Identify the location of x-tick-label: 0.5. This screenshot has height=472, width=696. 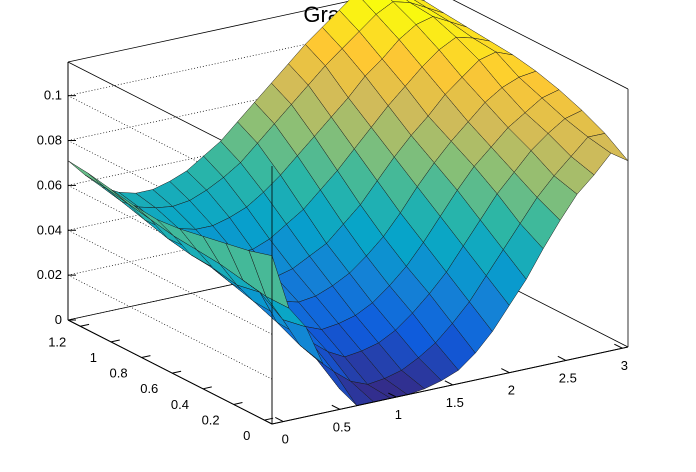
(342, 426).